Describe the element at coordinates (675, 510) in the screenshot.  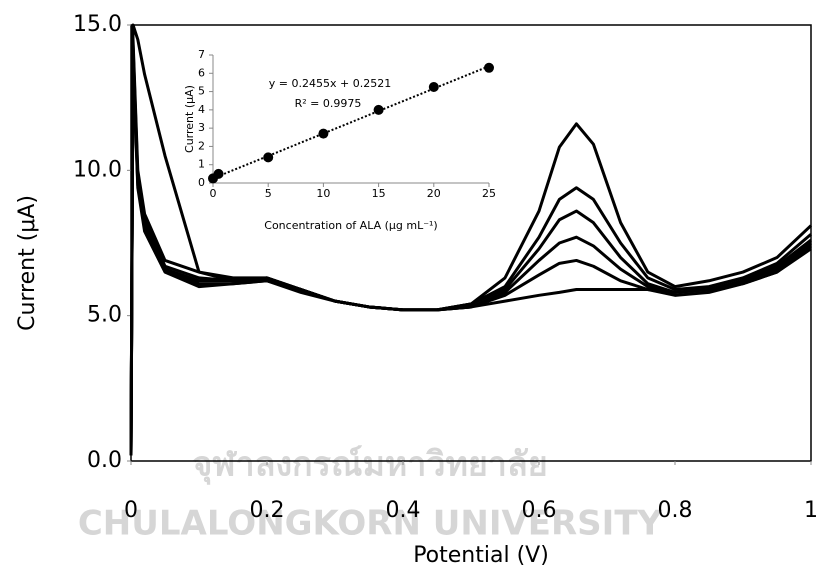
I see `x-tick-label: 0.8` at that location.